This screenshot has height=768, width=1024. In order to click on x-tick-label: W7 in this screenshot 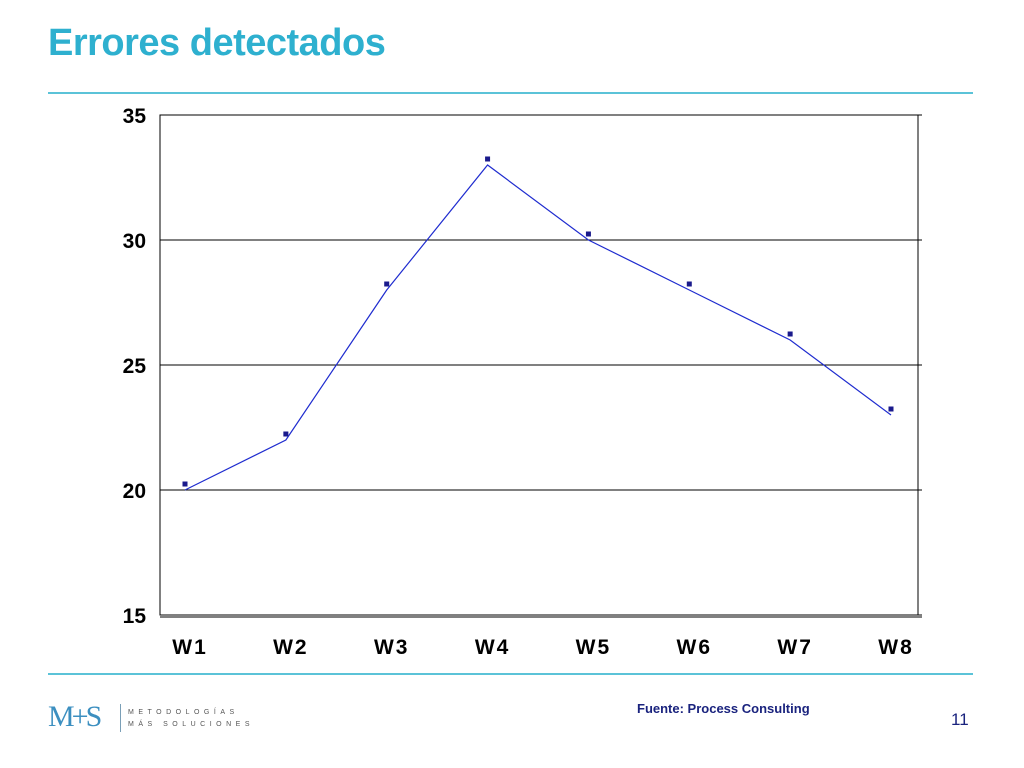, I will do `click(795, 647)`.